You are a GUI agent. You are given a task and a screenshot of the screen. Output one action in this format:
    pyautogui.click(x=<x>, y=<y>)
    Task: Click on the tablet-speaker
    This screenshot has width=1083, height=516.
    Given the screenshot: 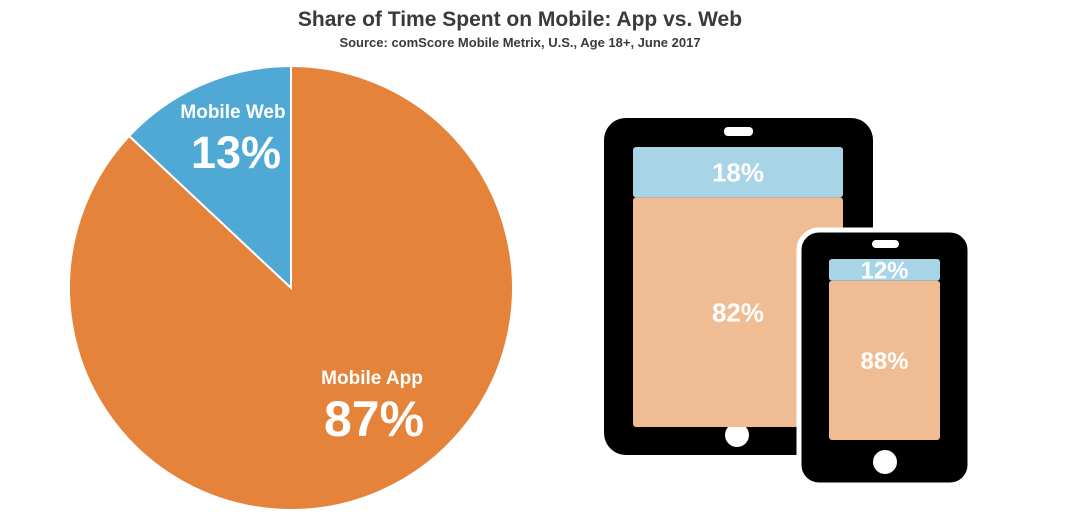 What is the action you would take?
    pyautogui.click(x=738, y=131)
    